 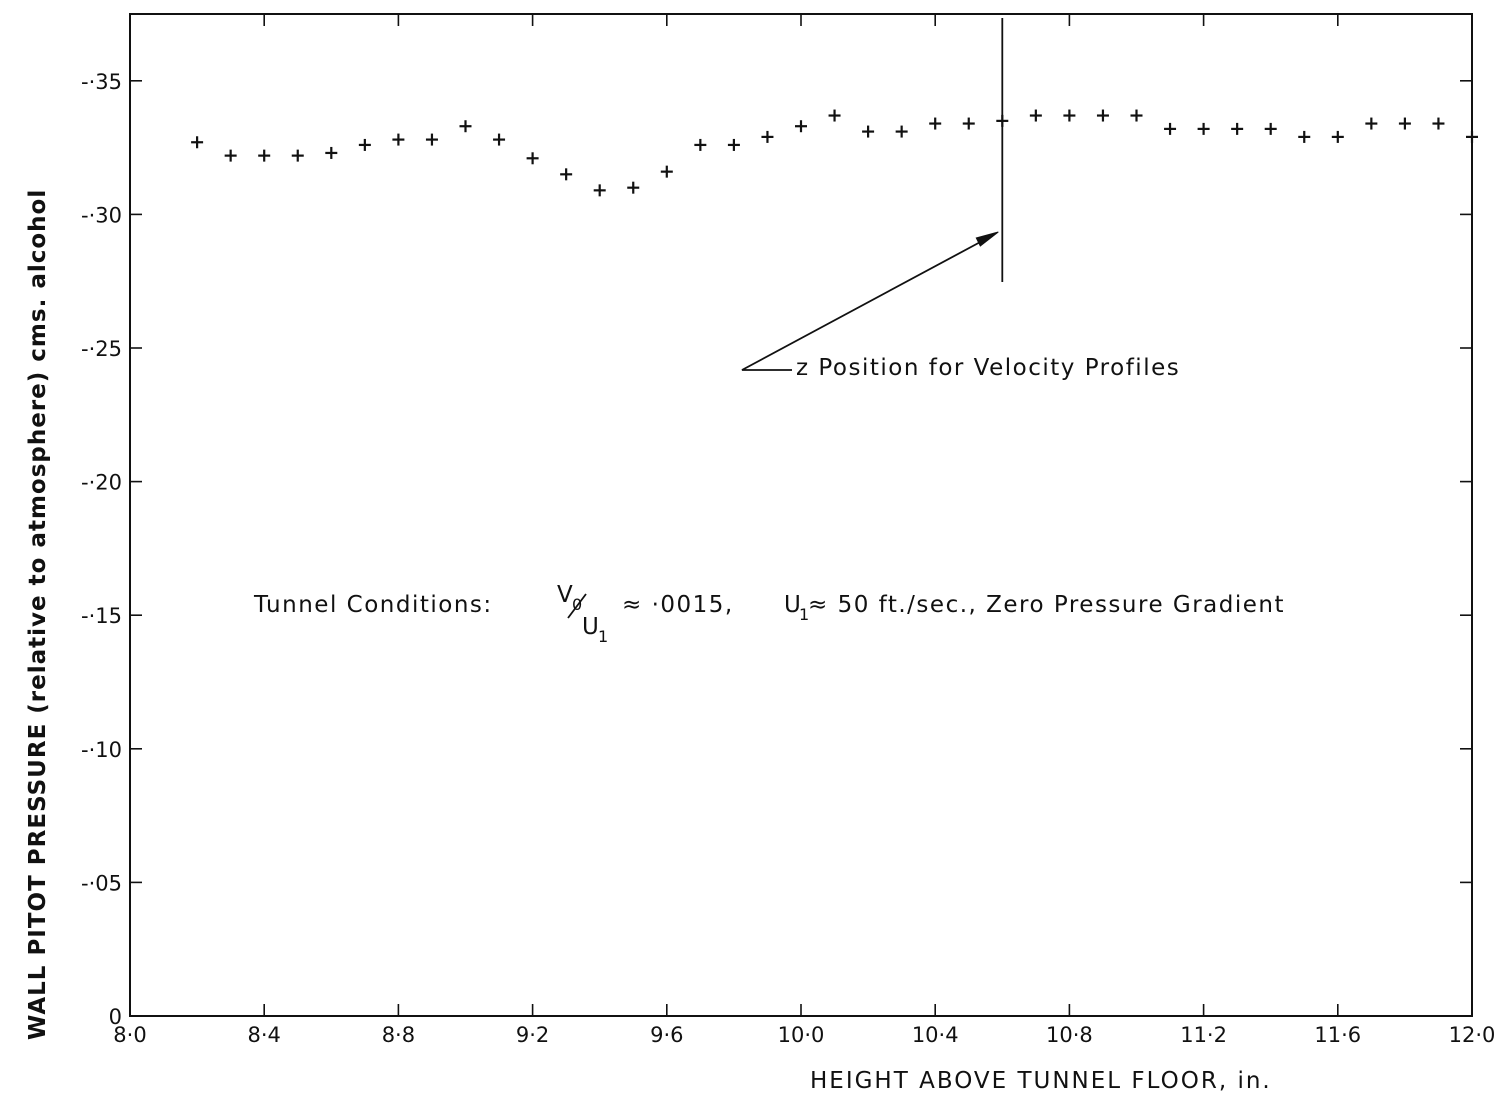 What do you see at coordinates (1046, 605) in the screenshot?
I see `u1-value: ≈ 50 ft./sec., Zero Pressure Gradient` at bounding box center [1046, 605].